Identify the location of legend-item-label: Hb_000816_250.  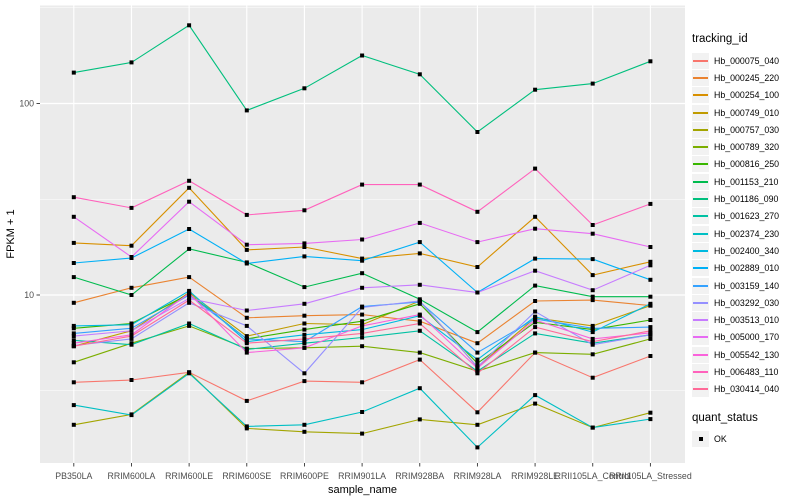
(747, 164).